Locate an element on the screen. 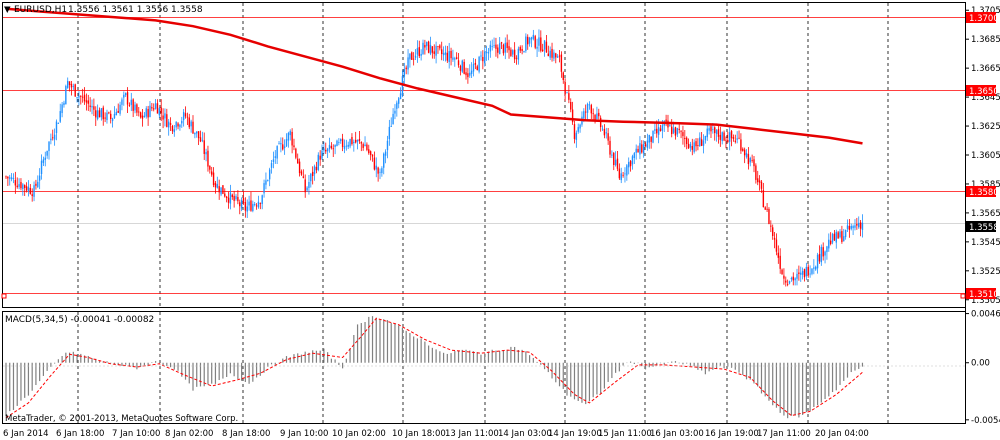  line-marker-left is located at coordinates (4, 296).